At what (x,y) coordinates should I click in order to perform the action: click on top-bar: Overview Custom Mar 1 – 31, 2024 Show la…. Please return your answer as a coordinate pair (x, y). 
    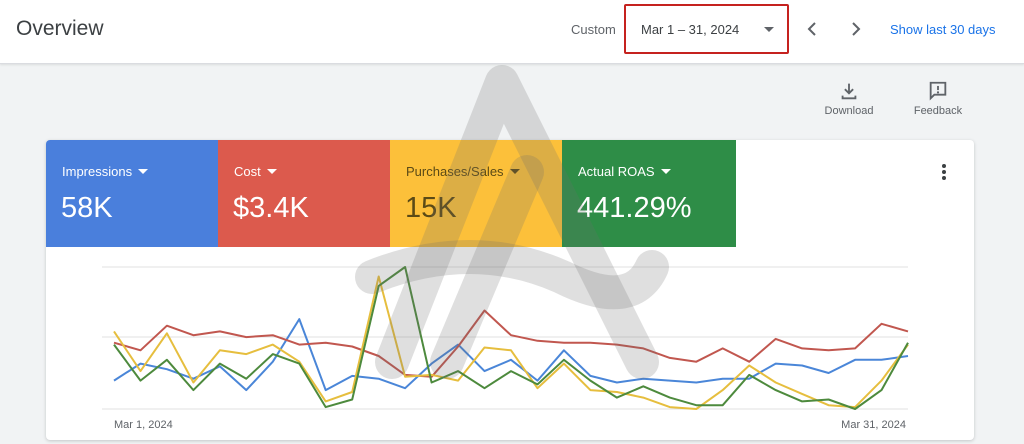
    Looking at the image, I should click on (512, 32).